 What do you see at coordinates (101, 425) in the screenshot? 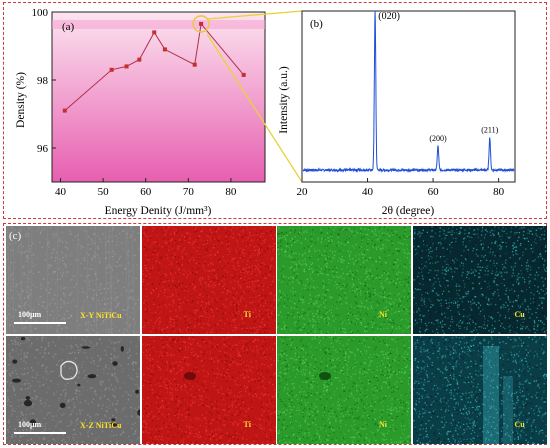
I see `sample-label: X-Z NiTiCu` at bounding box center [101, 425].